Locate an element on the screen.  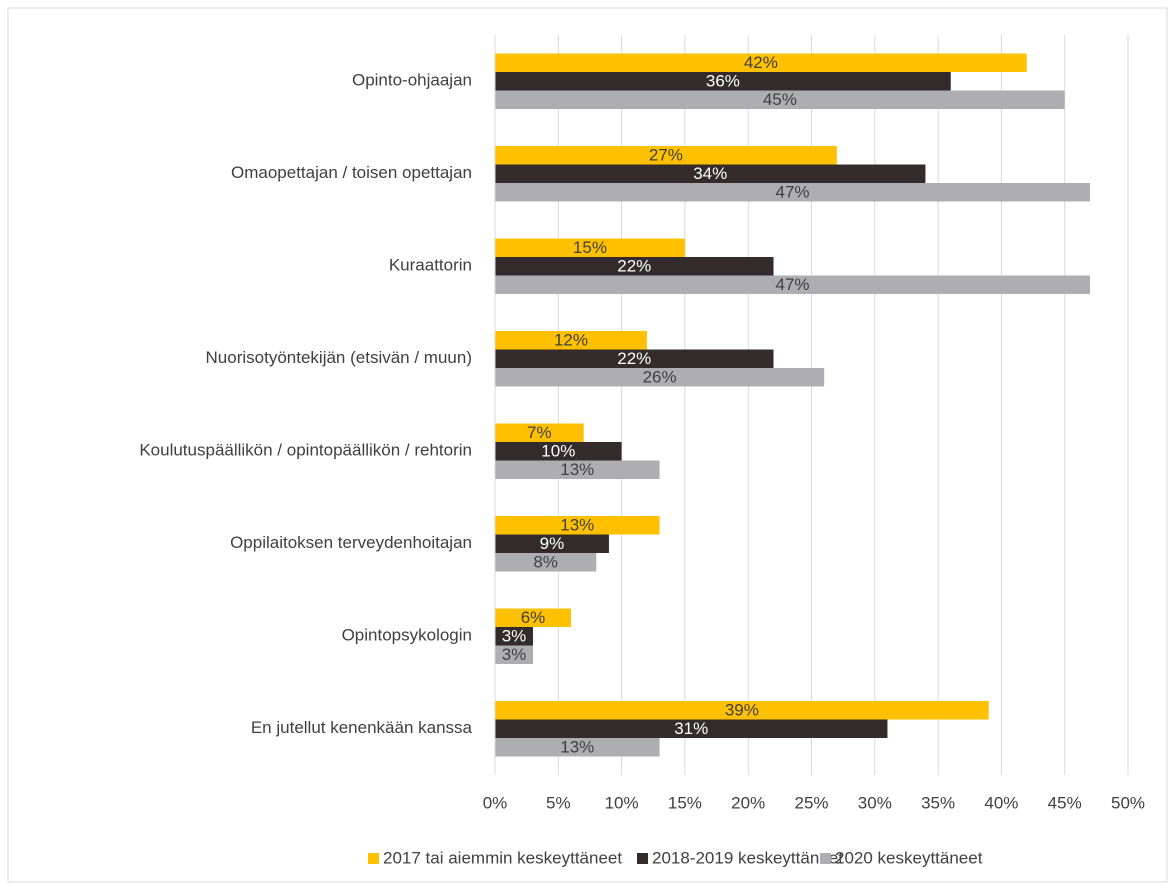
value-label: 7% is located at coordinates (539, 432).